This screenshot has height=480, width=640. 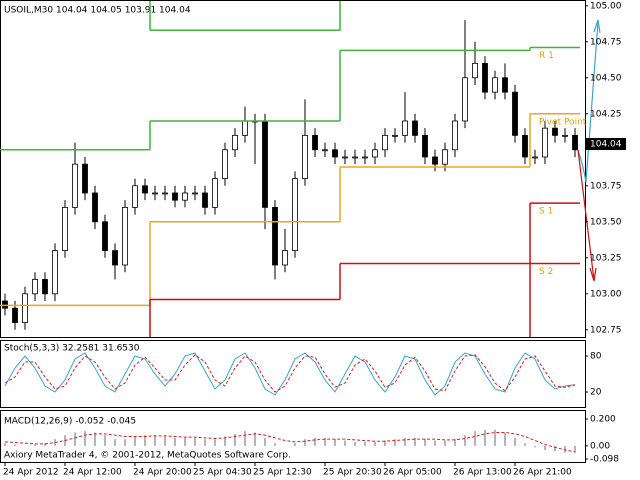 I want to click on current-price-label: 104.04, so click(x=606, y=145).